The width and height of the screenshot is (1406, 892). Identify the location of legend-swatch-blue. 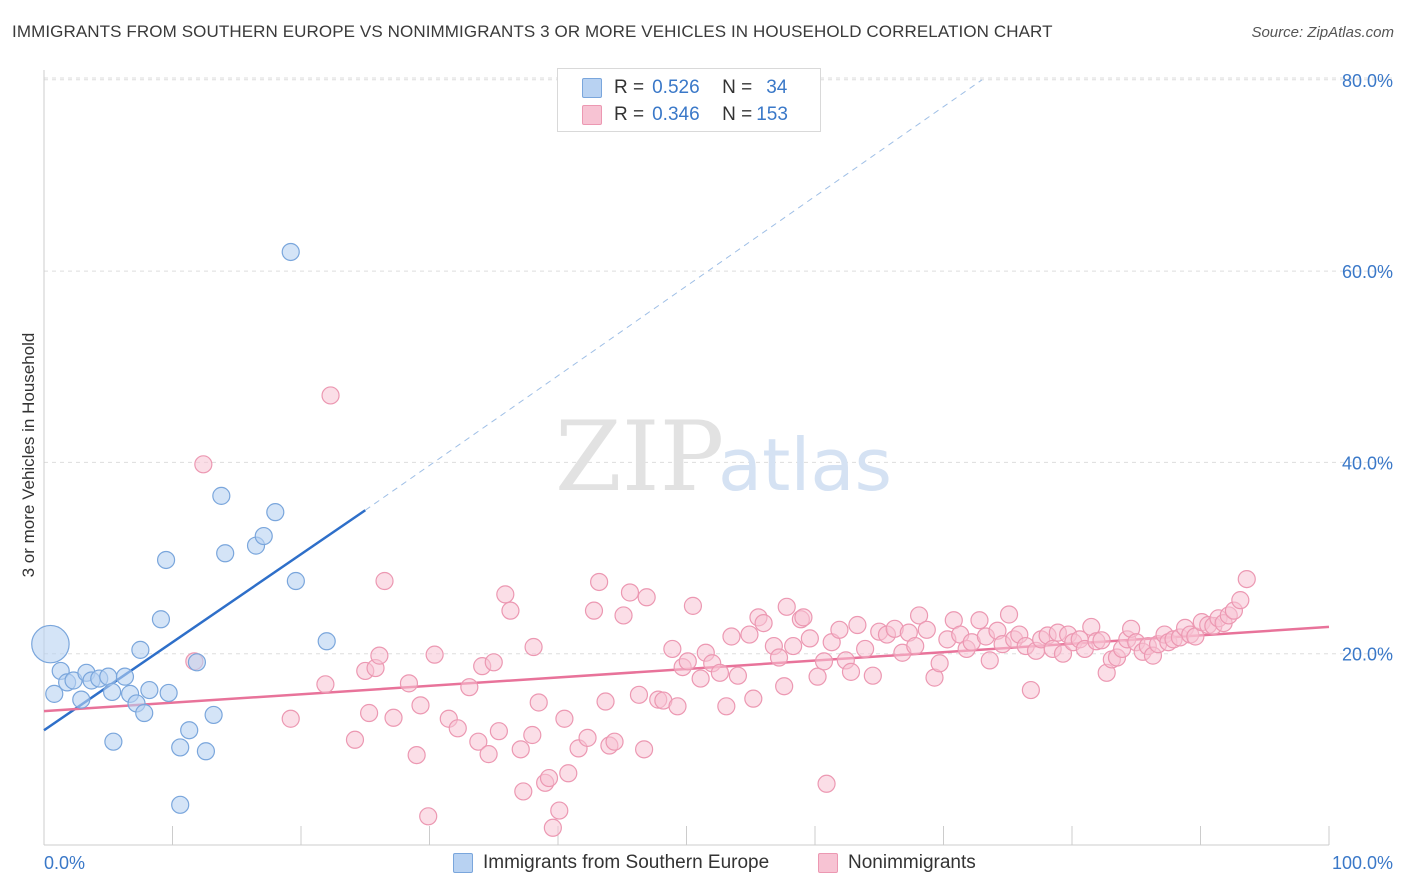
(592, 88).